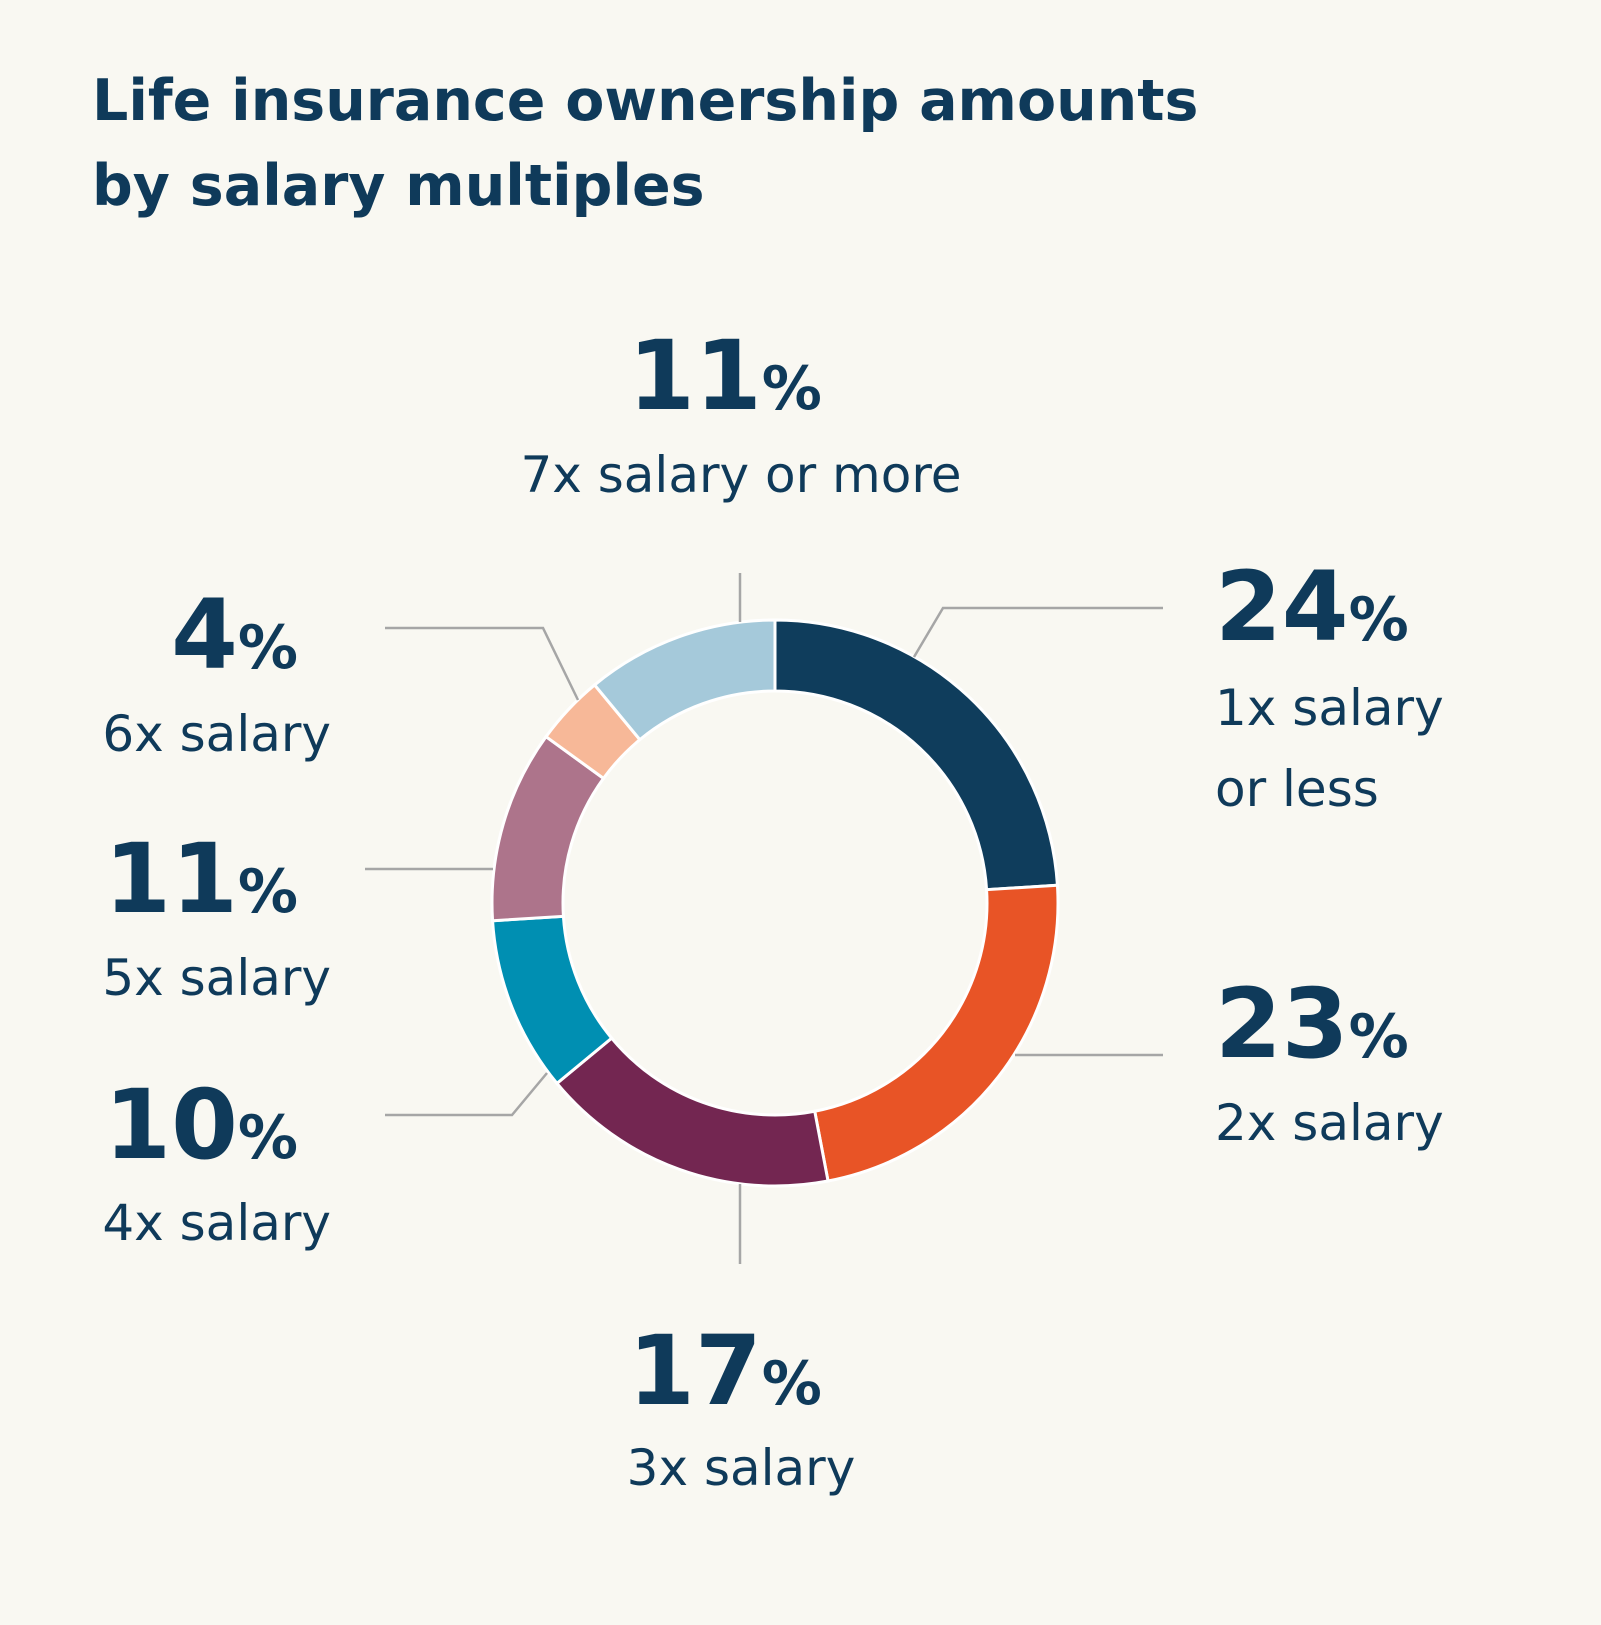  What do you see at coordinates (1312, 1024) in the screenshot?
I see `data-label-2x: 23%` at bounding box center [1312, 1024].